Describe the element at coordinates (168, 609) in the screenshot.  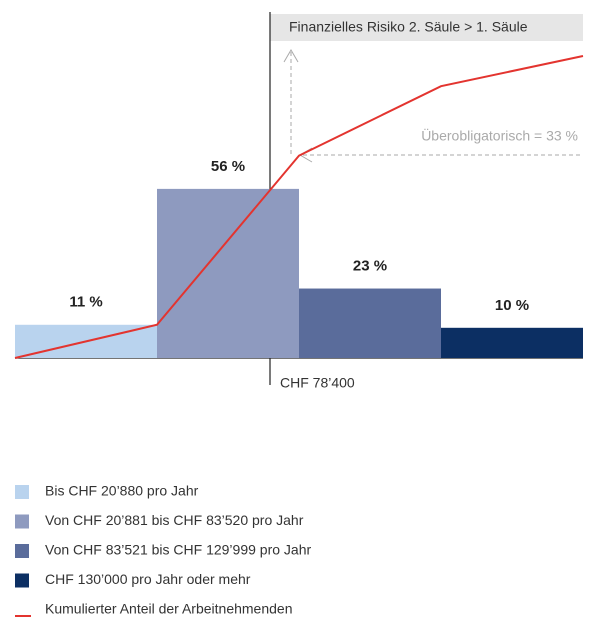
I see `legend-label: Kumulierter Anteil der Arbeitnehmenden` at that location.